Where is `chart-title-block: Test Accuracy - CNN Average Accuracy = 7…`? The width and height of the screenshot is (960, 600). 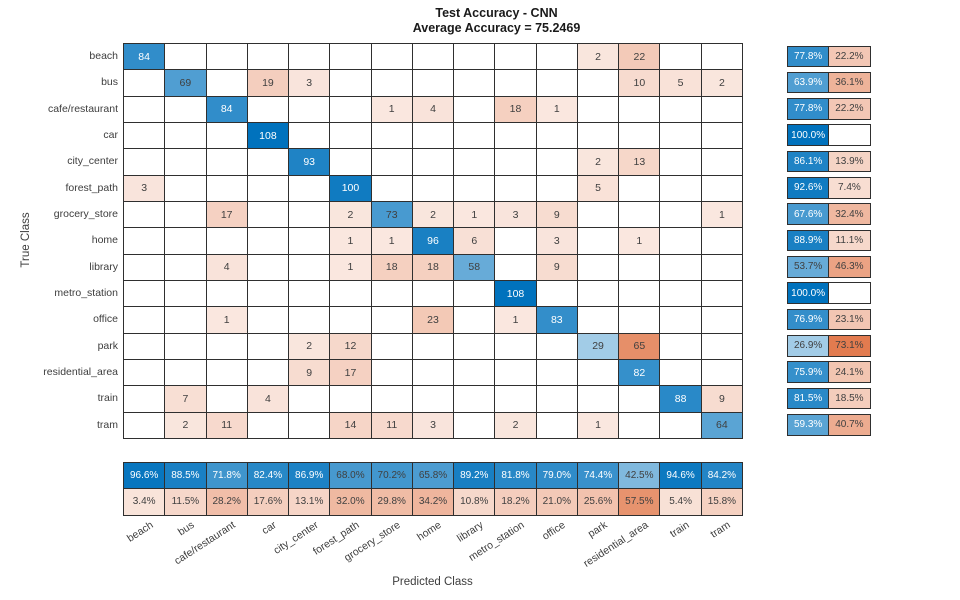 chart-title-block: Test Accuracy - CNN Average Accuracy = 7… is located at coordinates (496, 21).